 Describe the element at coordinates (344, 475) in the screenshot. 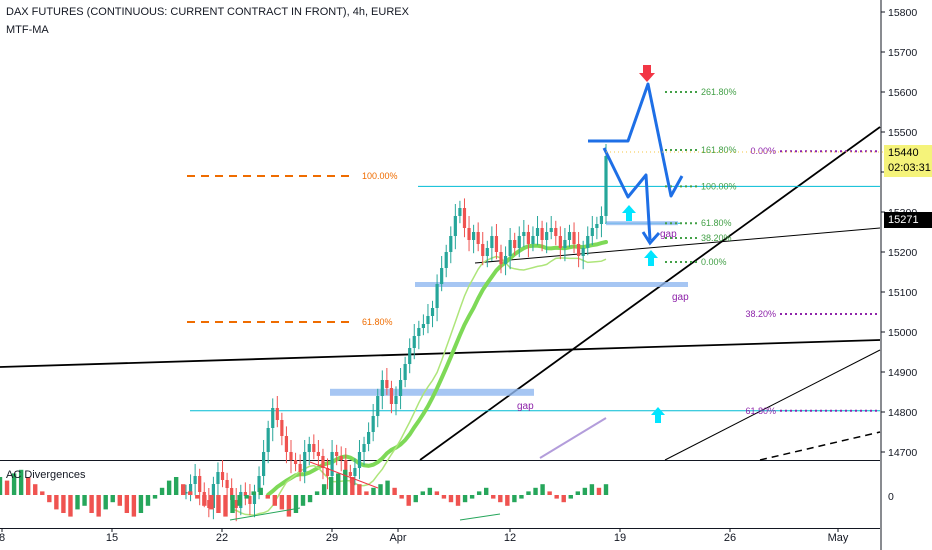

I see `bearish-divergence-line` at that location.